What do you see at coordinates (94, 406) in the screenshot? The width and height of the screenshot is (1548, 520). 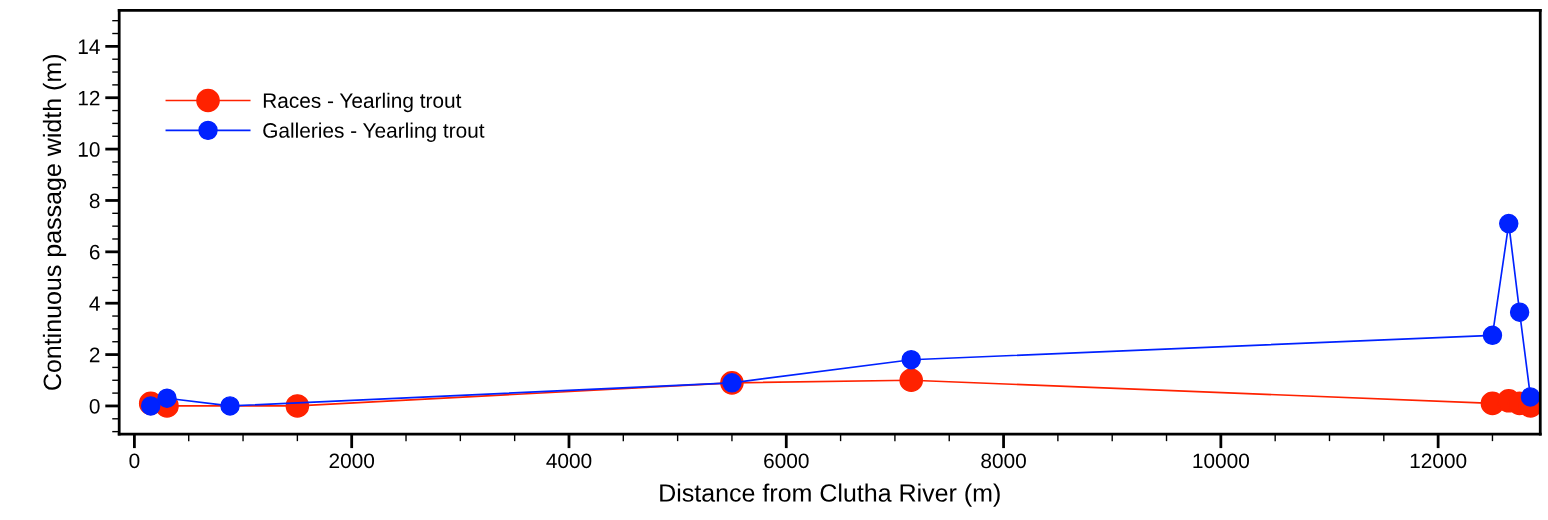 I see `y-tick-label: 0` at bounding box center [94, 406].